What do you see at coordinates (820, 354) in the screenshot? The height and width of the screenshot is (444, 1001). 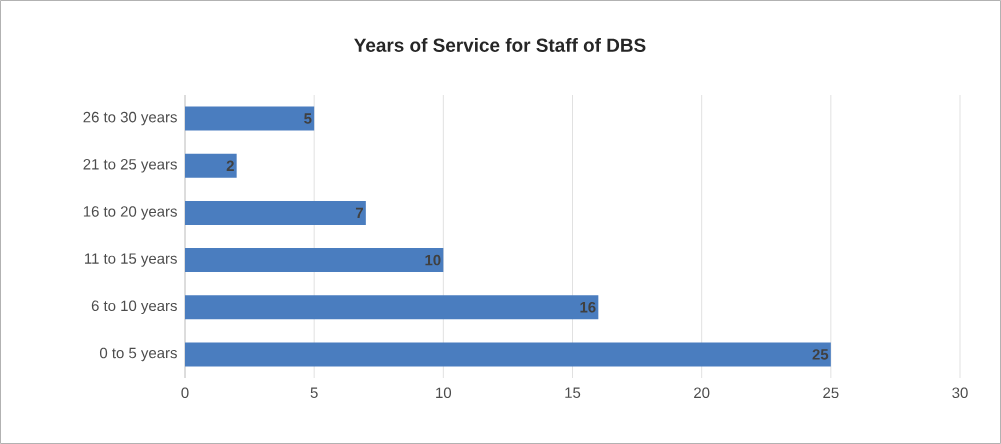 I see `data-label: 25` at bounding box center [820, 354].